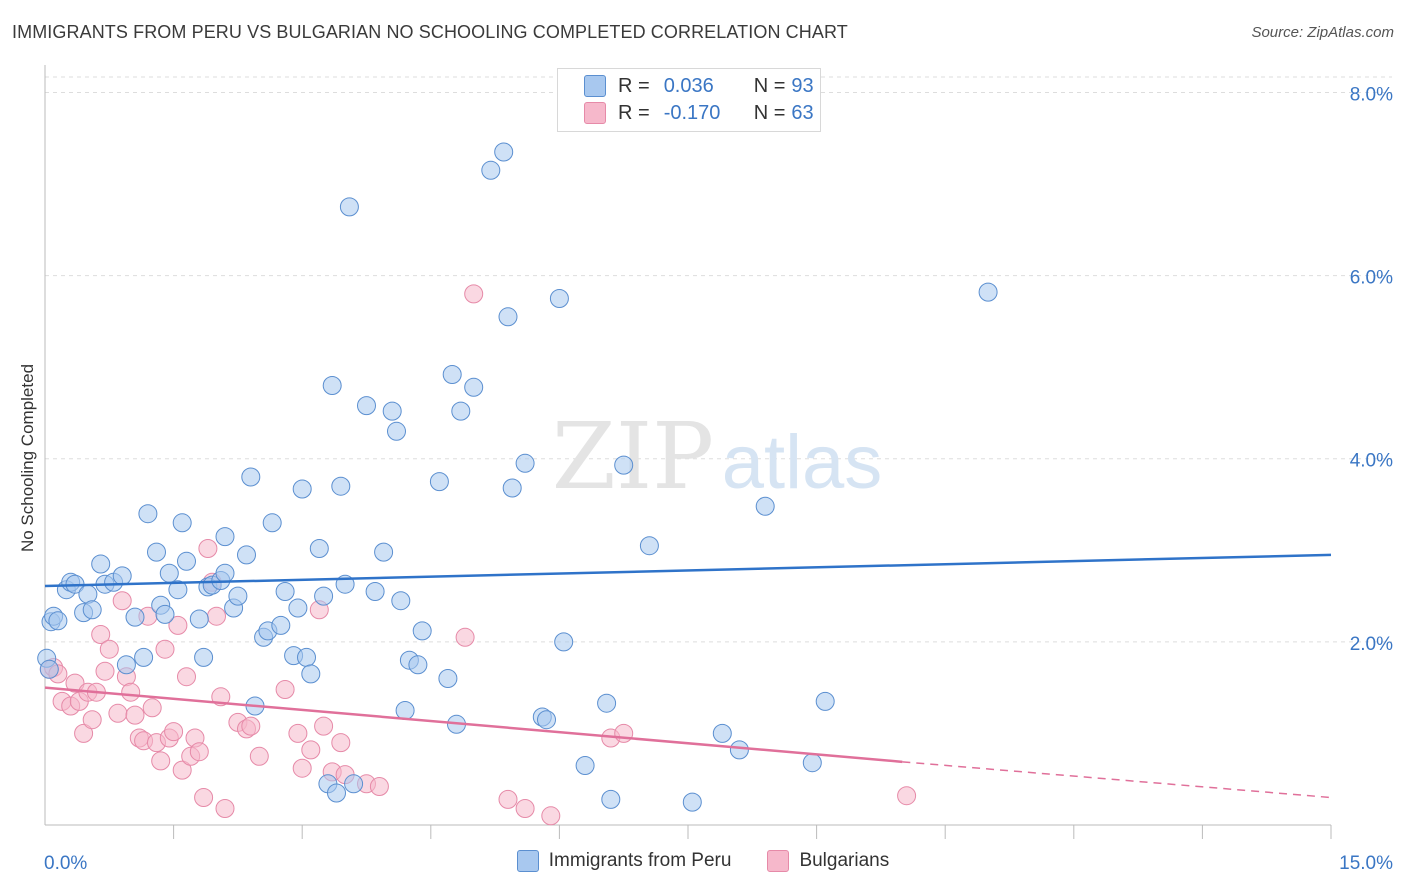  What do you see at coordinates (688, 570) in the screenshot?
I see `peru-trend-line` at bounding box center [688, 570].